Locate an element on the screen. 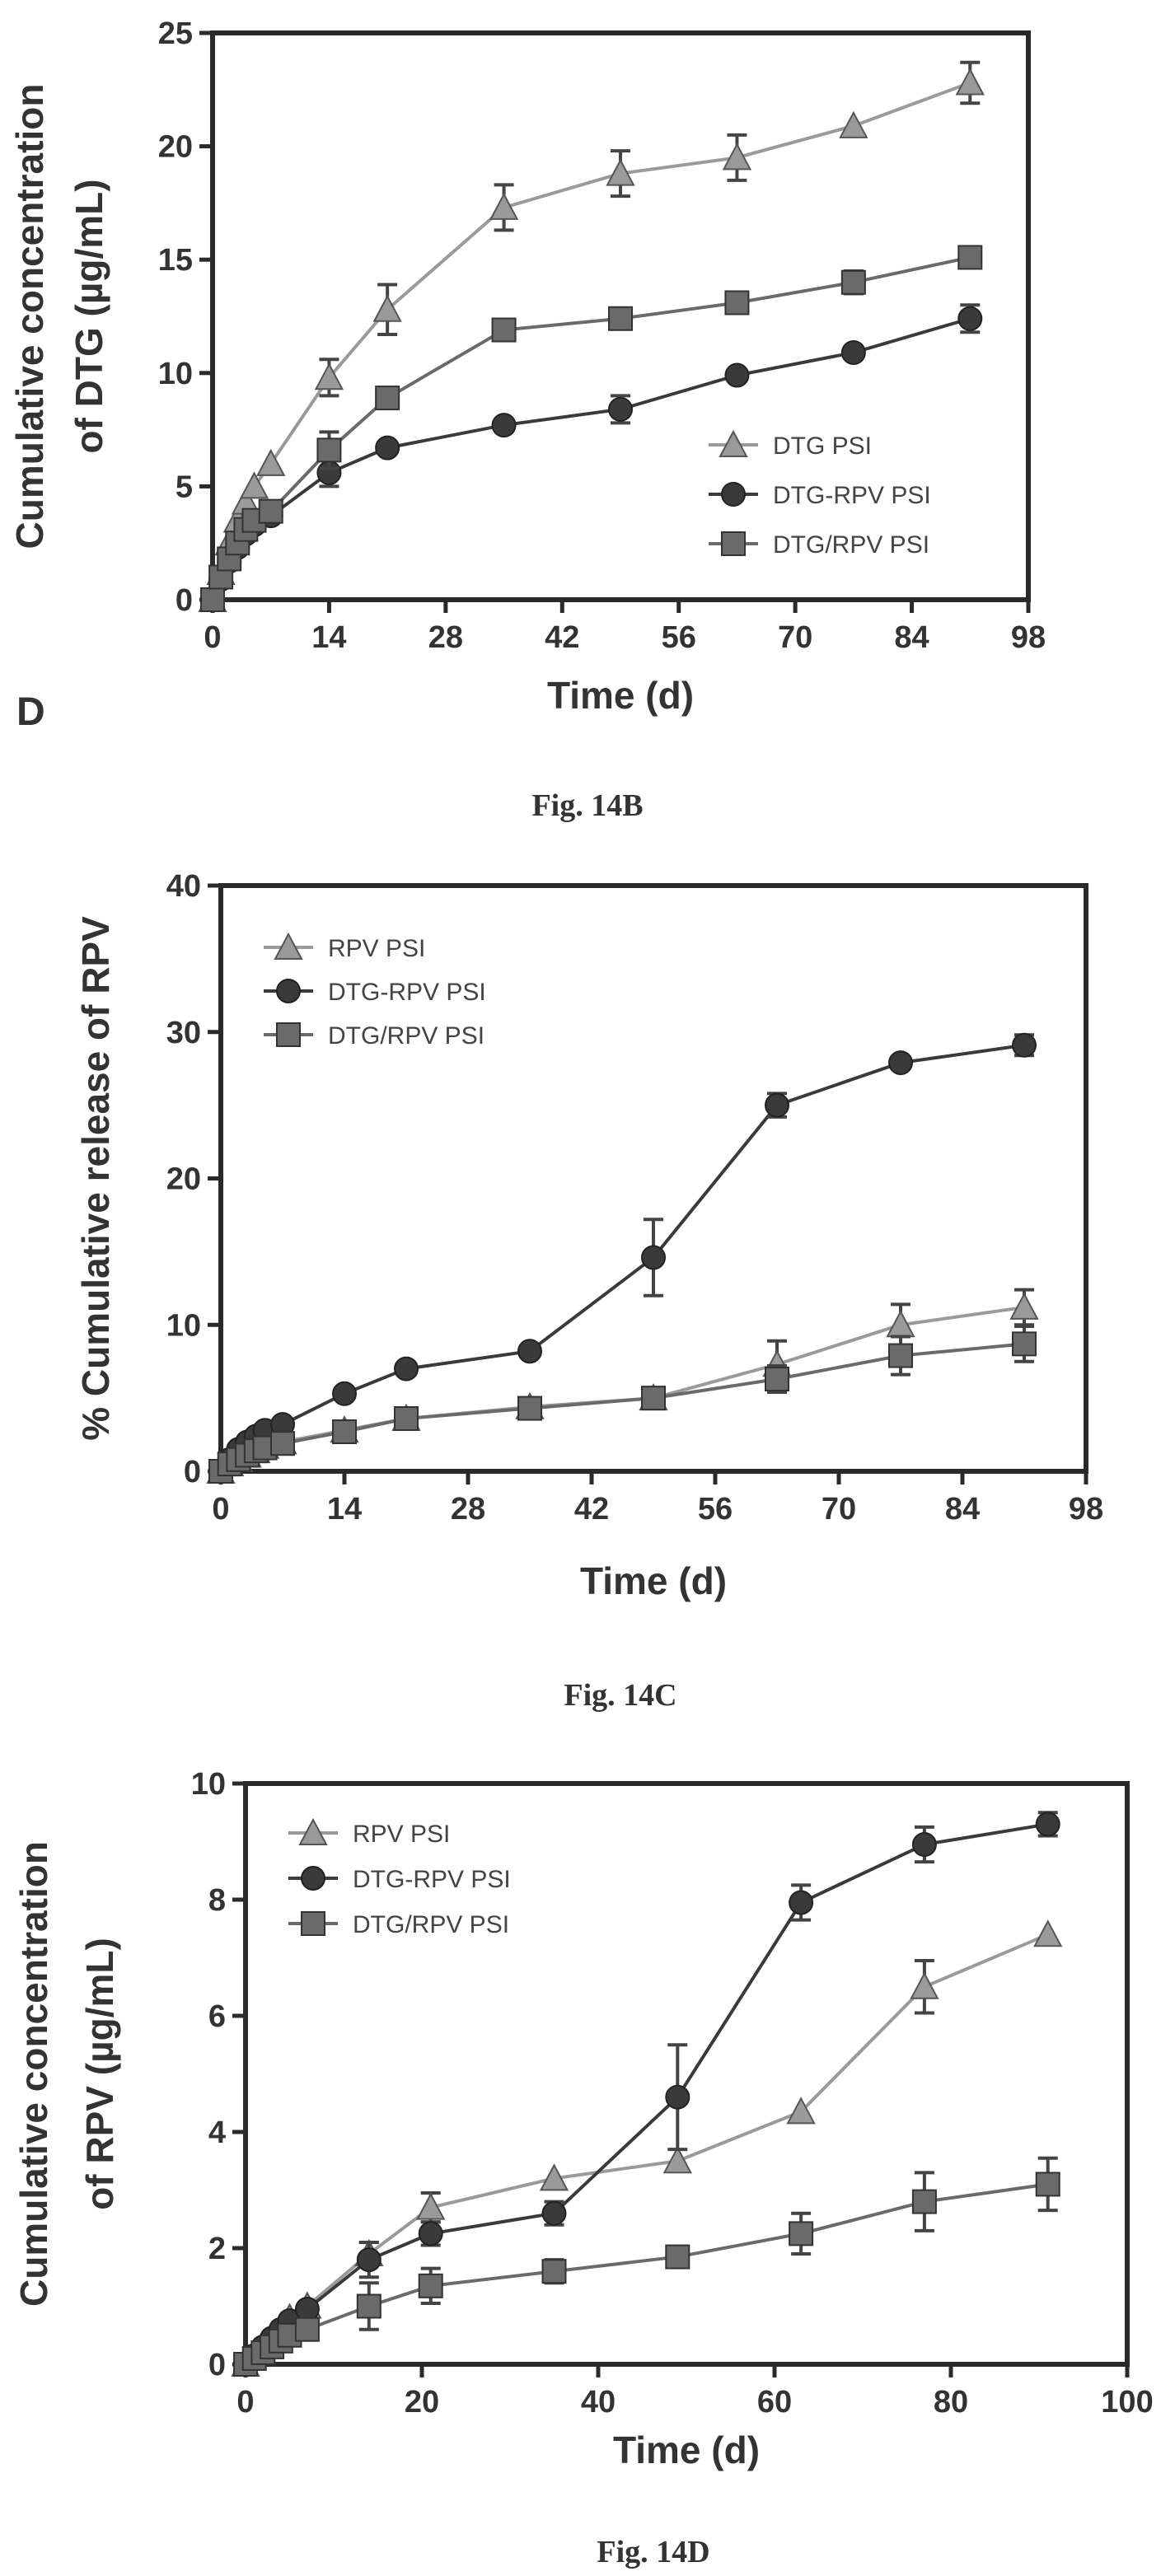 This screenshot has height=2576, width=1175. figure-caption: Fig. 14C is located at coordinates (620, 1695).